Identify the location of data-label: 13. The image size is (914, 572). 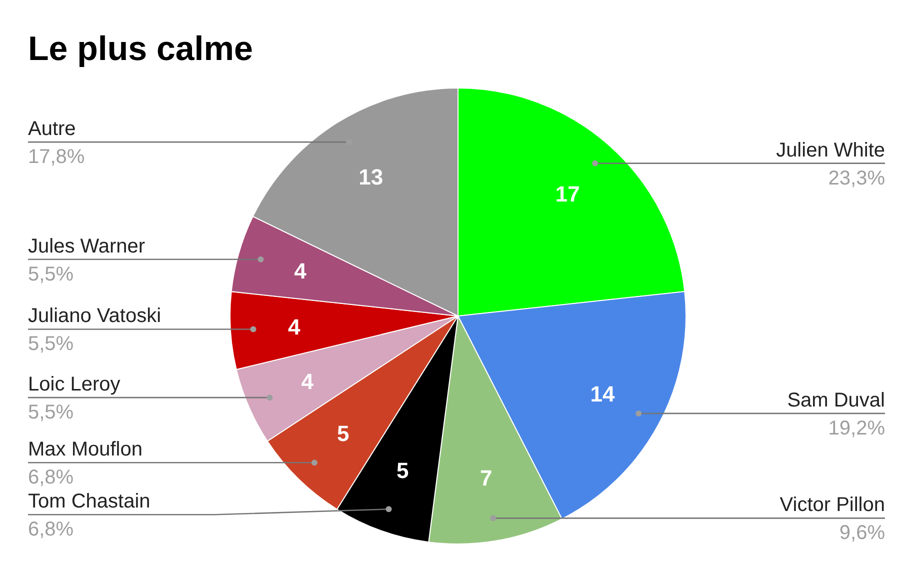
(371, 177).